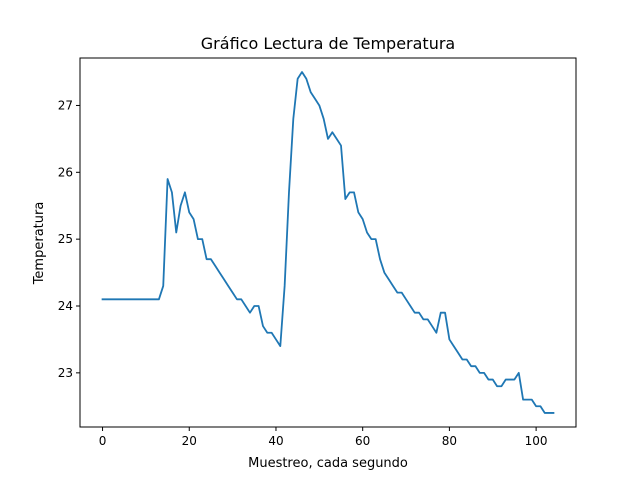 The image size is (640, 485). Describe the element at coordinates (323, 437) in the screenshot. I see `x-axis: 0 20 40 60 80 100` at that location.